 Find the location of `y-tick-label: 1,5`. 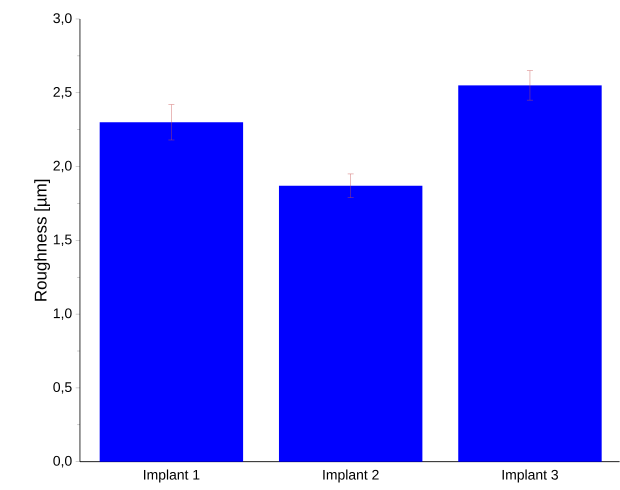

y-tick-label: 1,5 is located at coordinates (63, 240).